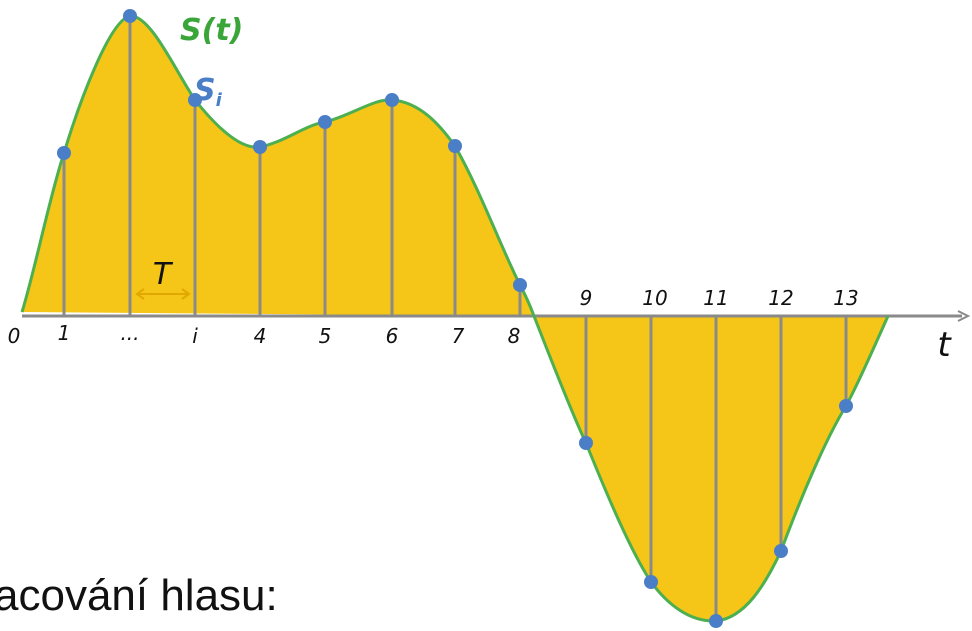 The height and width of the screenshot is (631, 972). What do you see at coordinates (195, 336) in the screenshot?
I see `tick-i: i` at bounding box center [195, 336].